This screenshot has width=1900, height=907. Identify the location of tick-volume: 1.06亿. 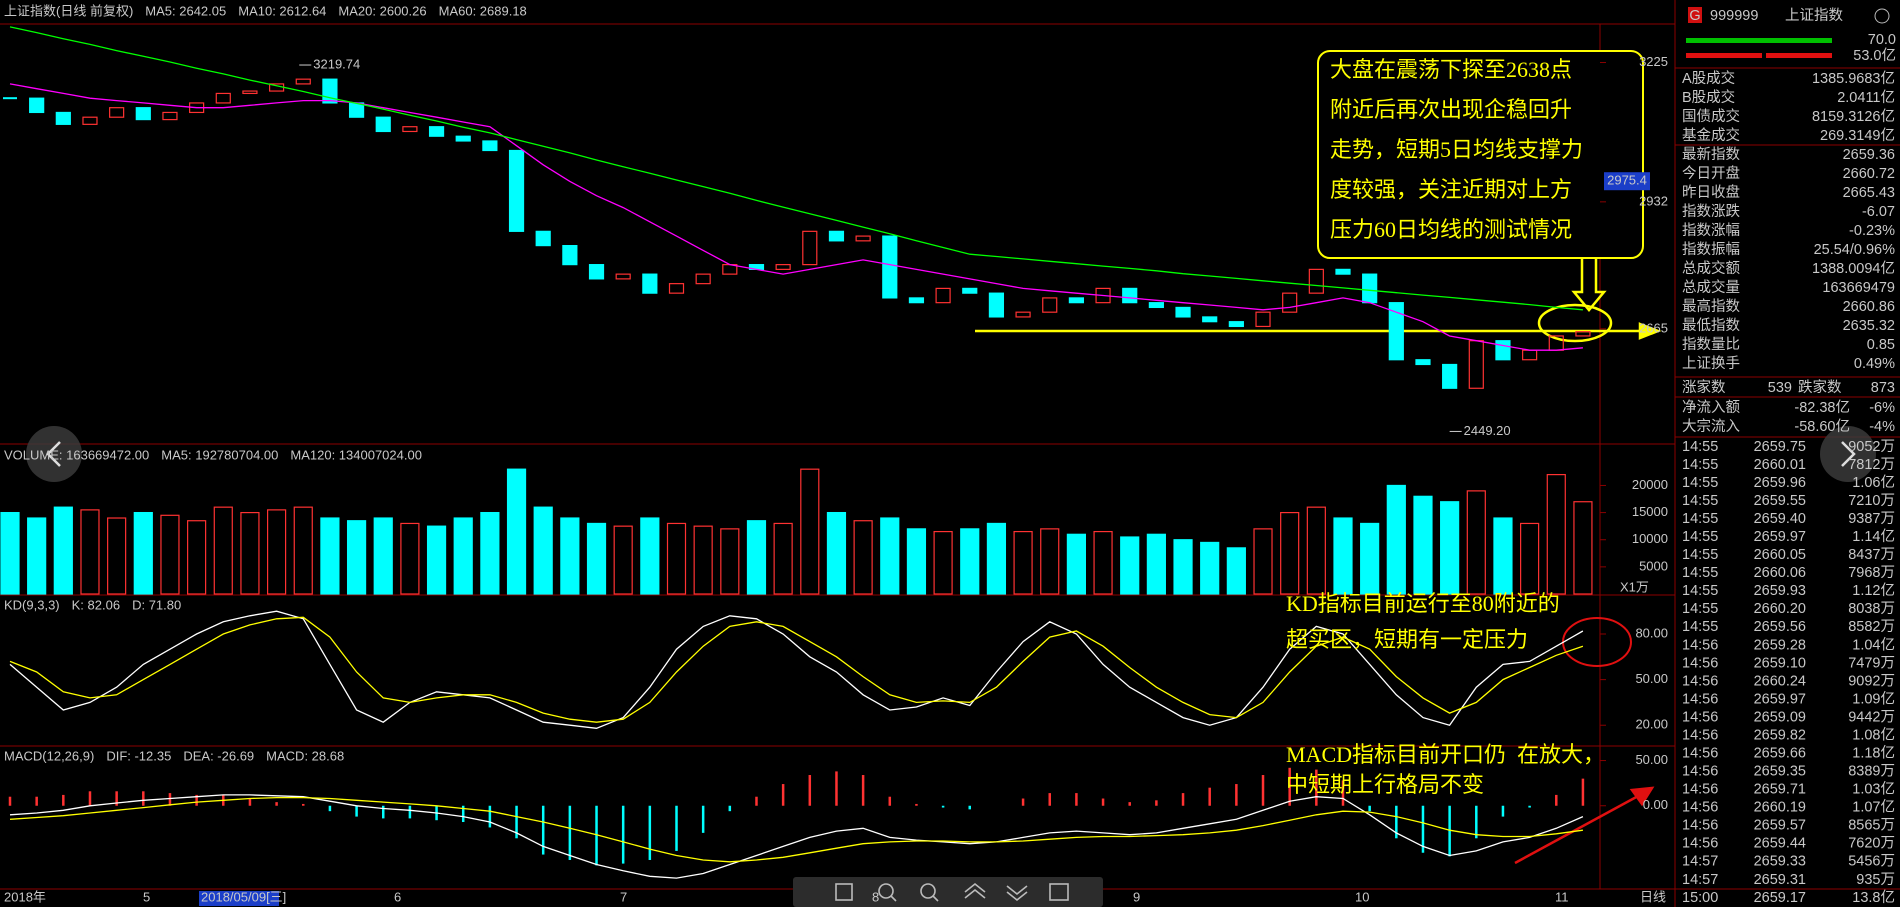
(1873, 482).